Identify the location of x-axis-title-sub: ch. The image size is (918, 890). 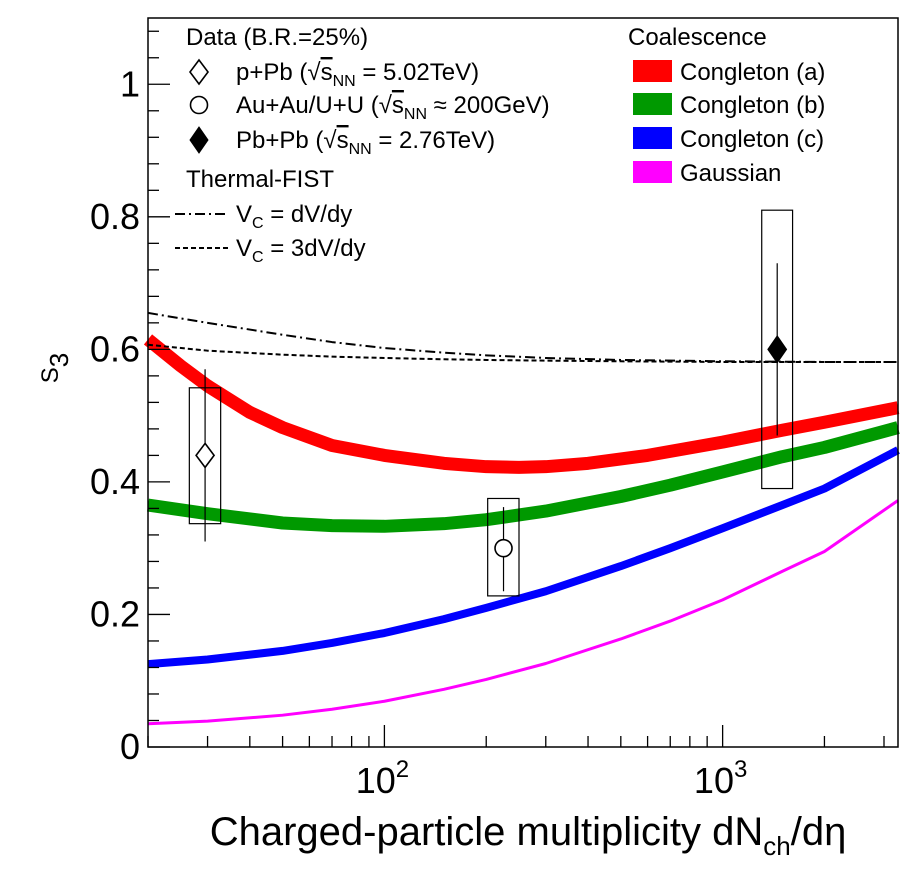
(776, 846).